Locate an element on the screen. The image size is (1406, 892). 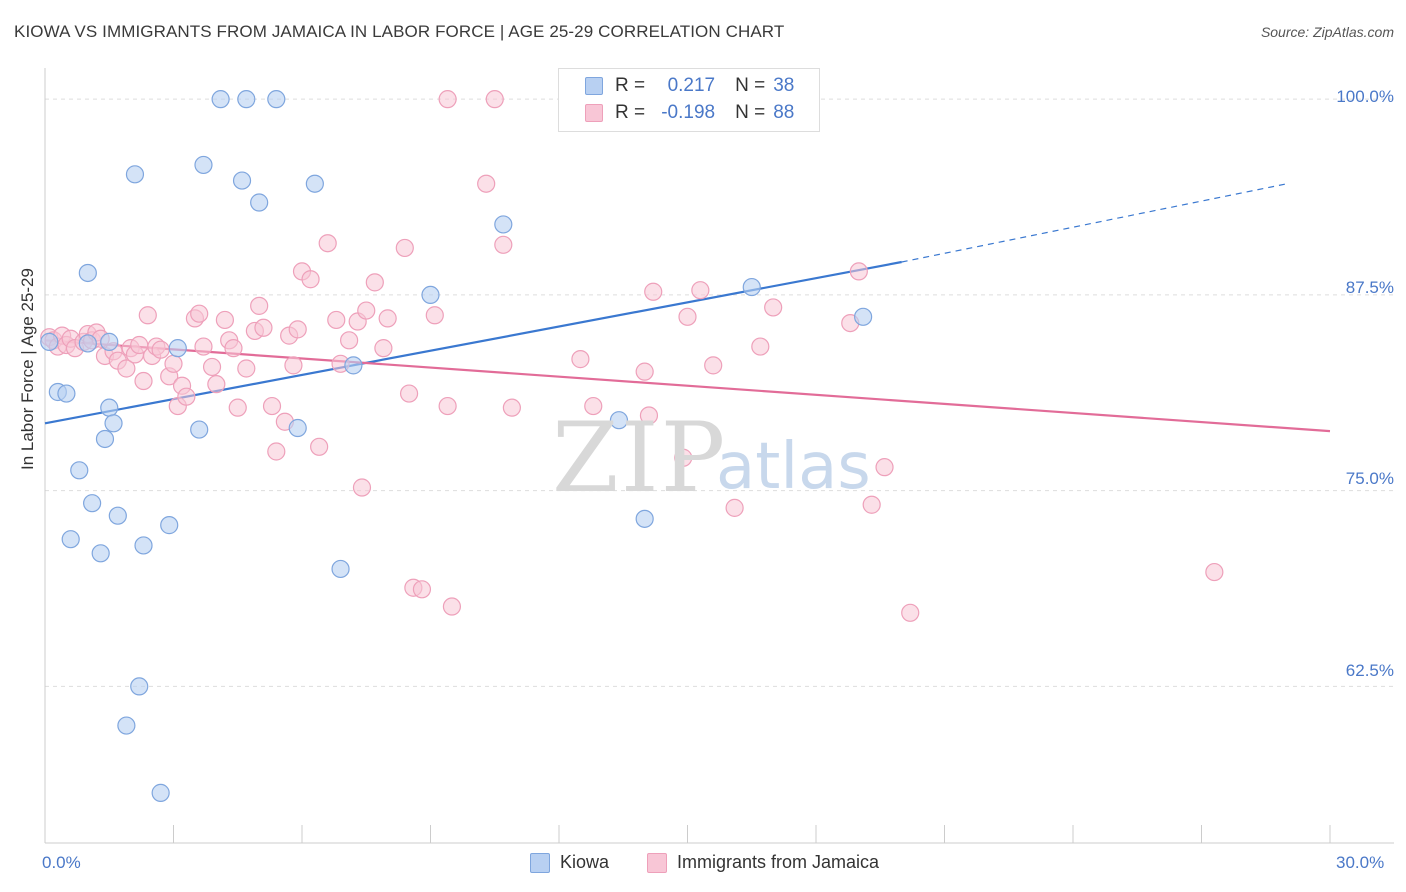
legend-row-kiowa: R = 0.217 N = 38 is located at coordinates (689, 86).